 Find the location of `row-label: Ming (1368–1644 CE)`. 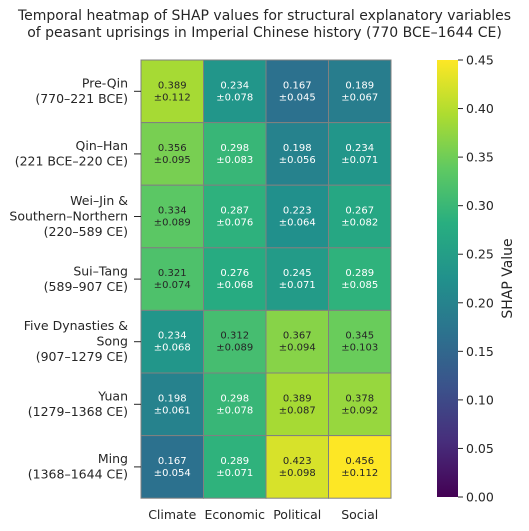

row-label: Ming (1368–1644 CE) is located at coordinates (78, 466).